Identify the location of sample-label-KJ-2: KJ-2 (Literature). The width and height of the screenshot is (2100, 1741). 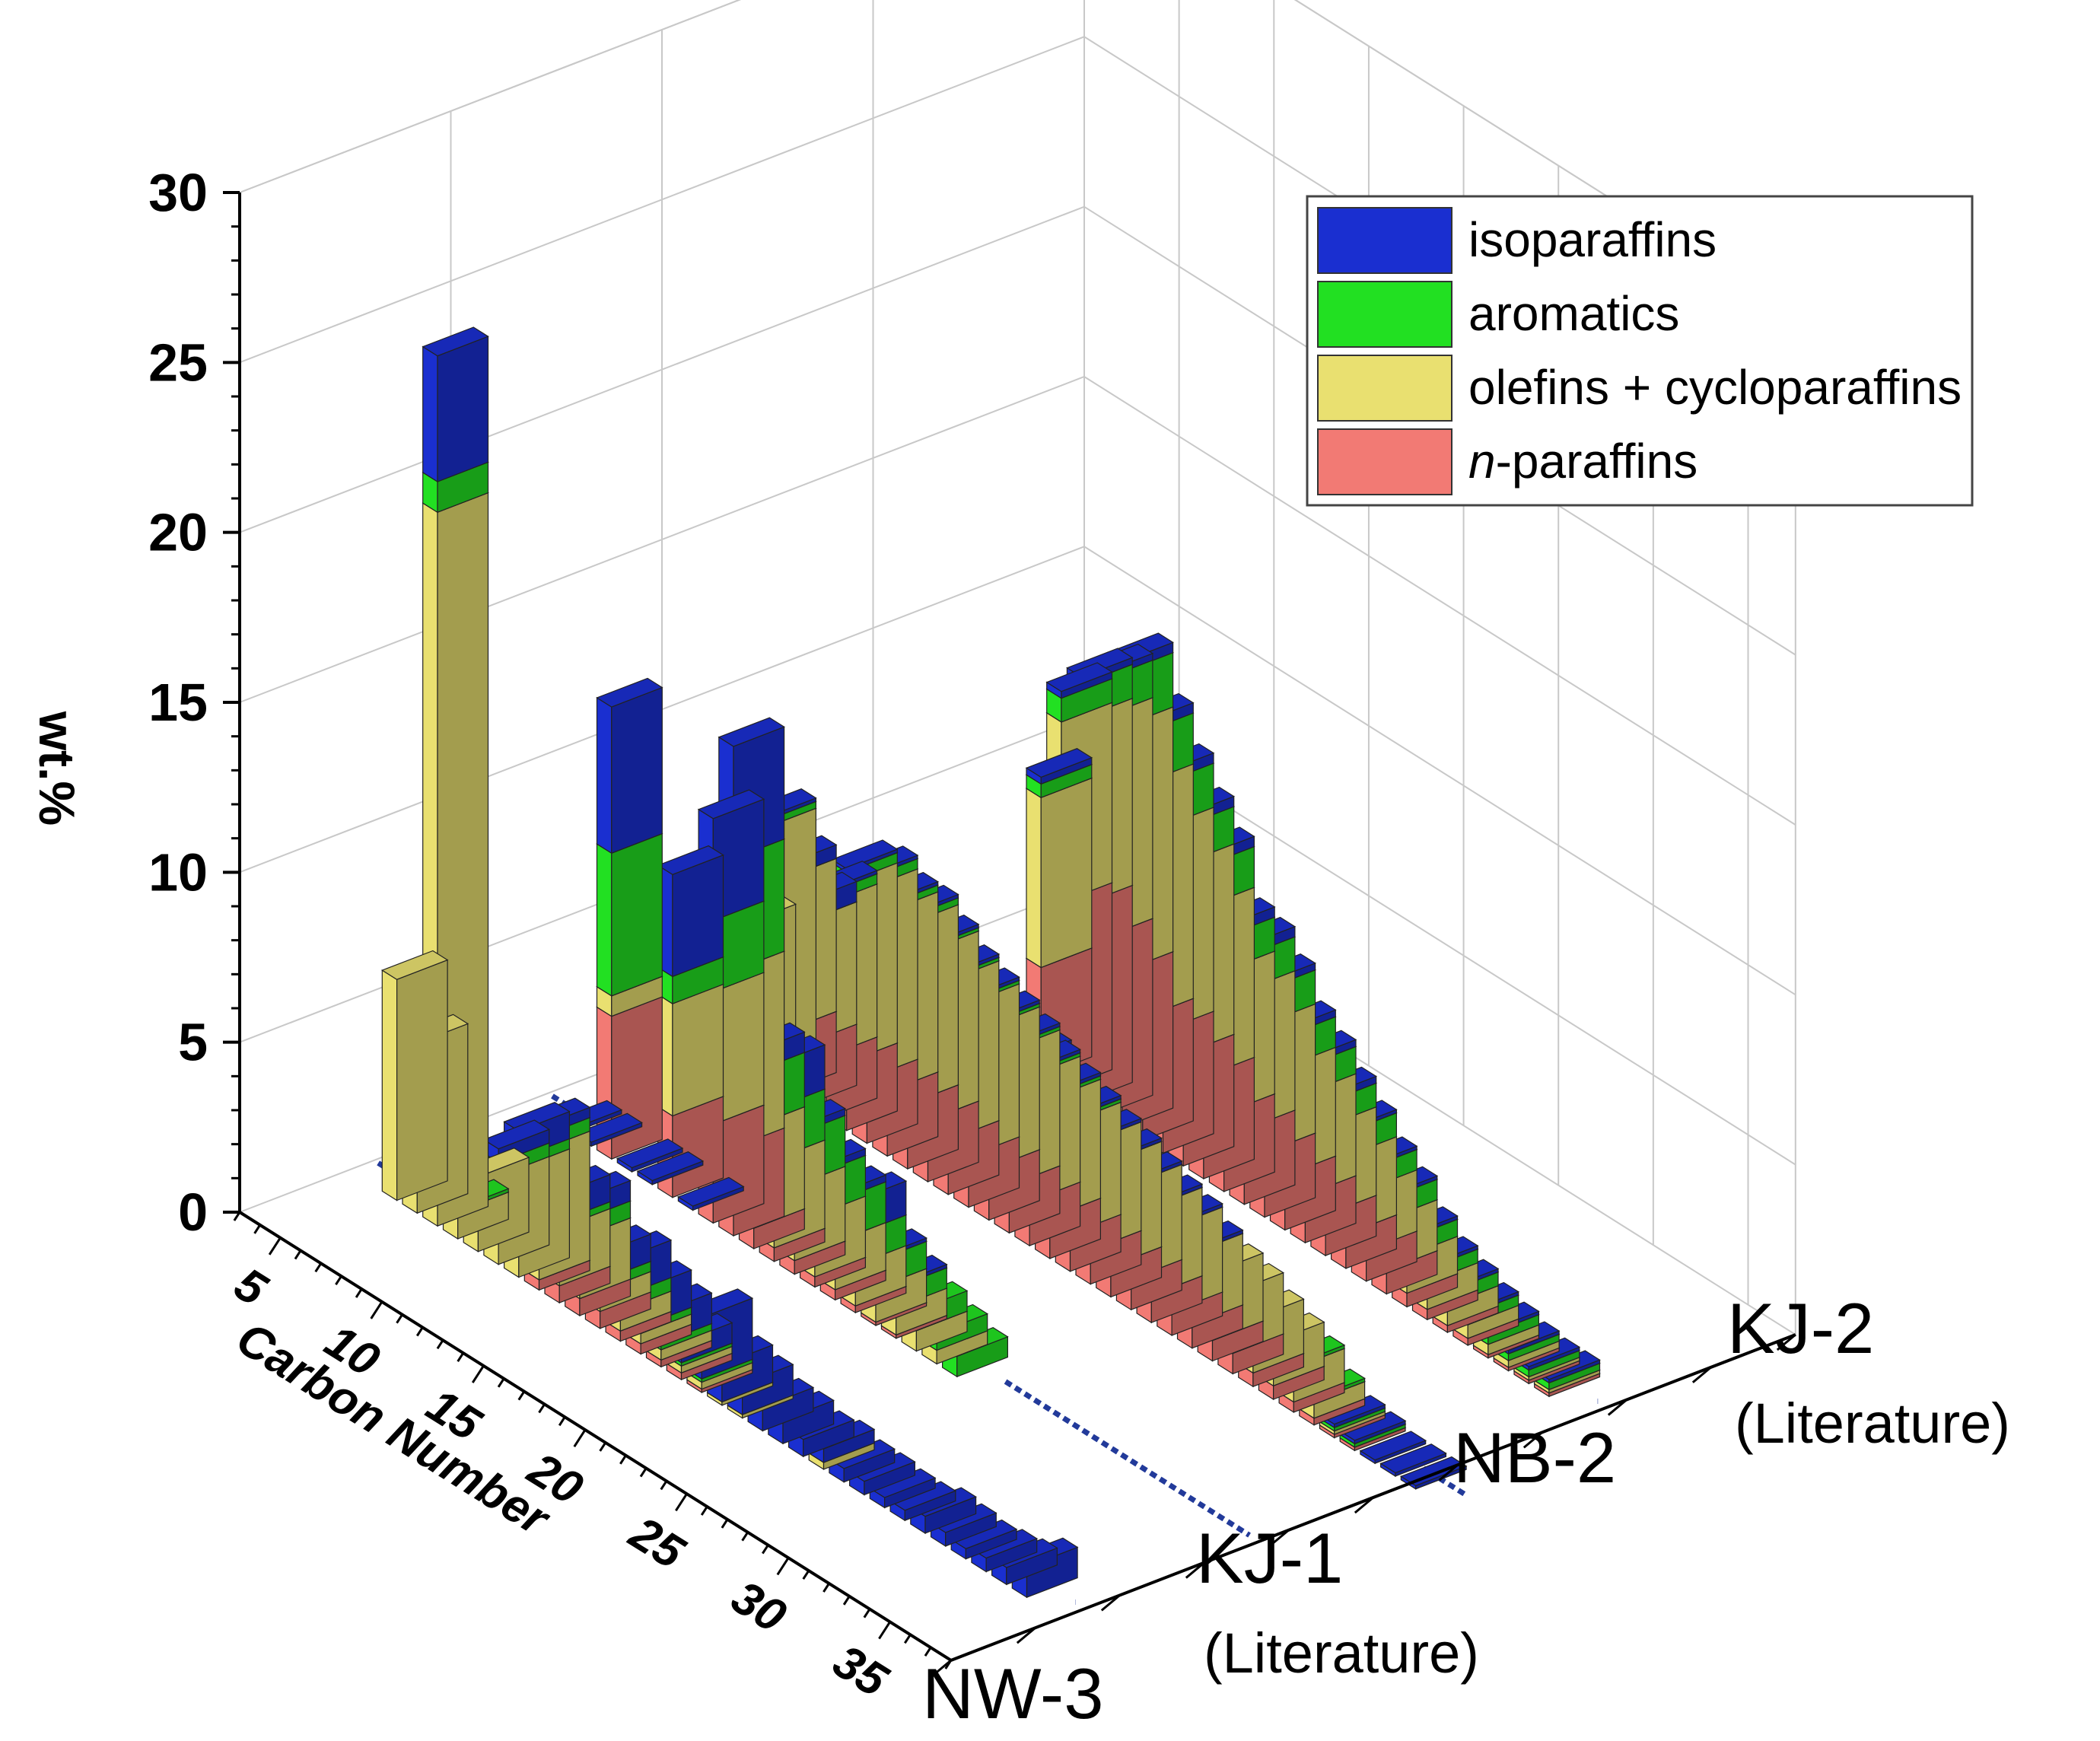
(1869, 1371).